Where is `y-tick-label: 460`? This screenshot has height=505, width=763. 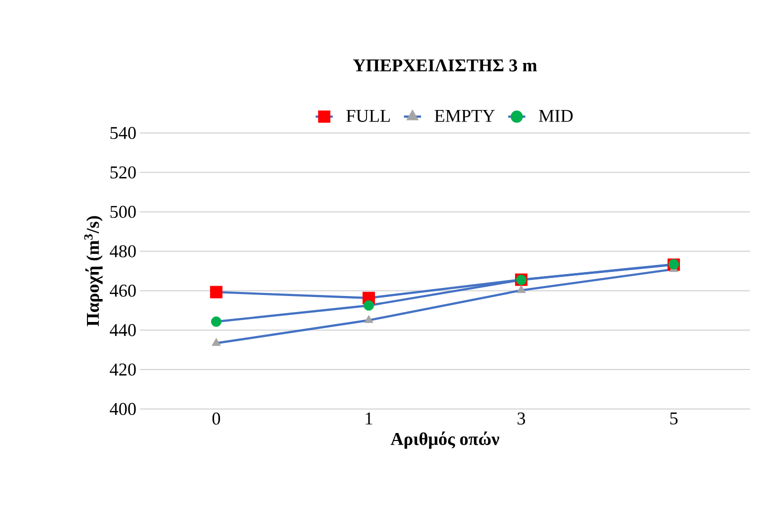 y-tick-label: 460 is located at coordinates (123, 290).